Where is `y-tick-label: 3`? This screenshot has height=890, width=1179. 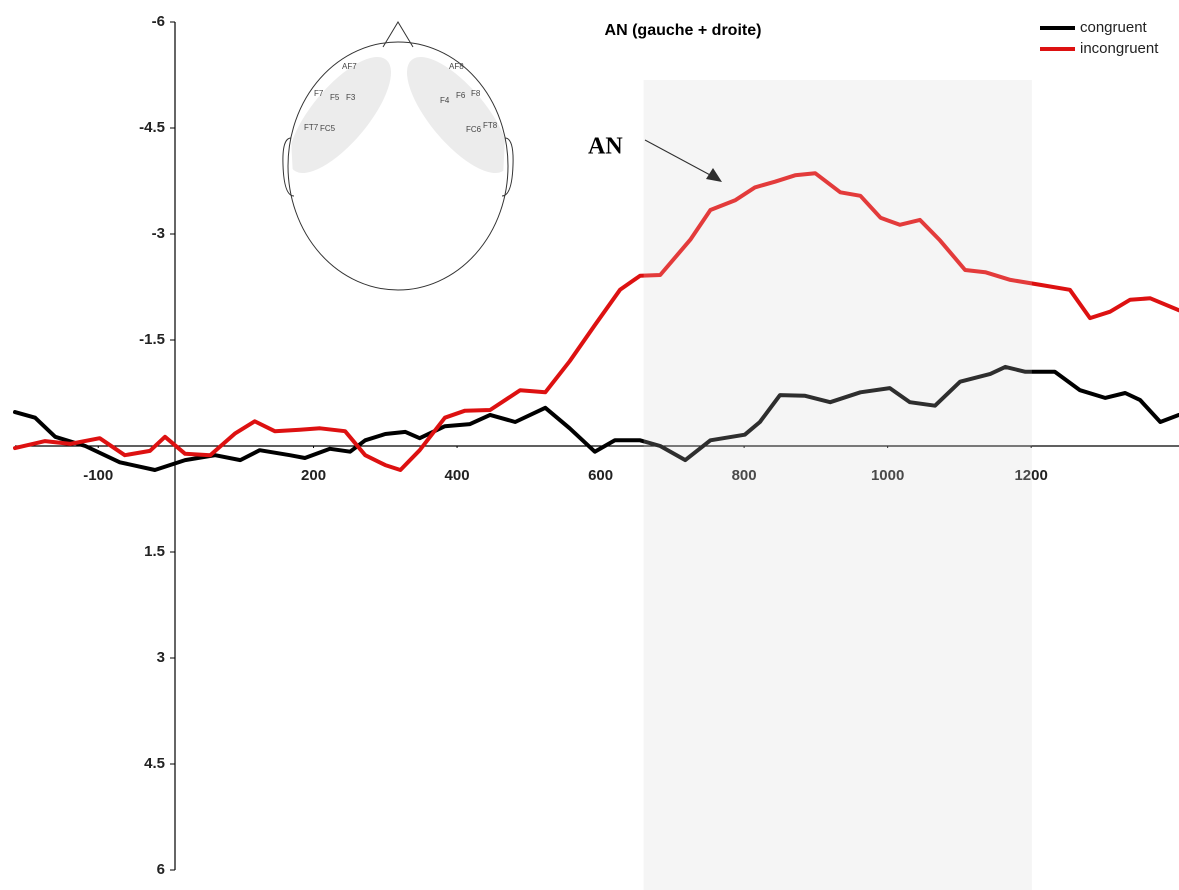 y-tick-label: 3 is located at coordinates (161, 657).